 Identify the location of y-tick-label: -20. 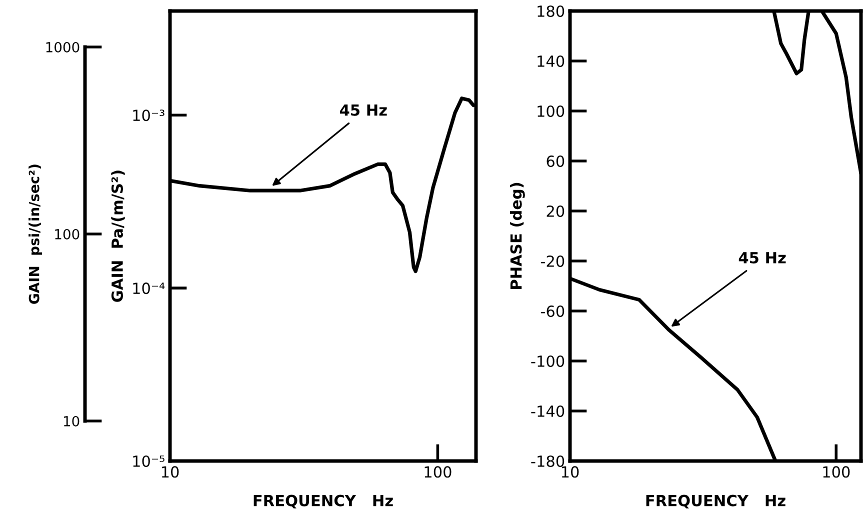
(552, 261).